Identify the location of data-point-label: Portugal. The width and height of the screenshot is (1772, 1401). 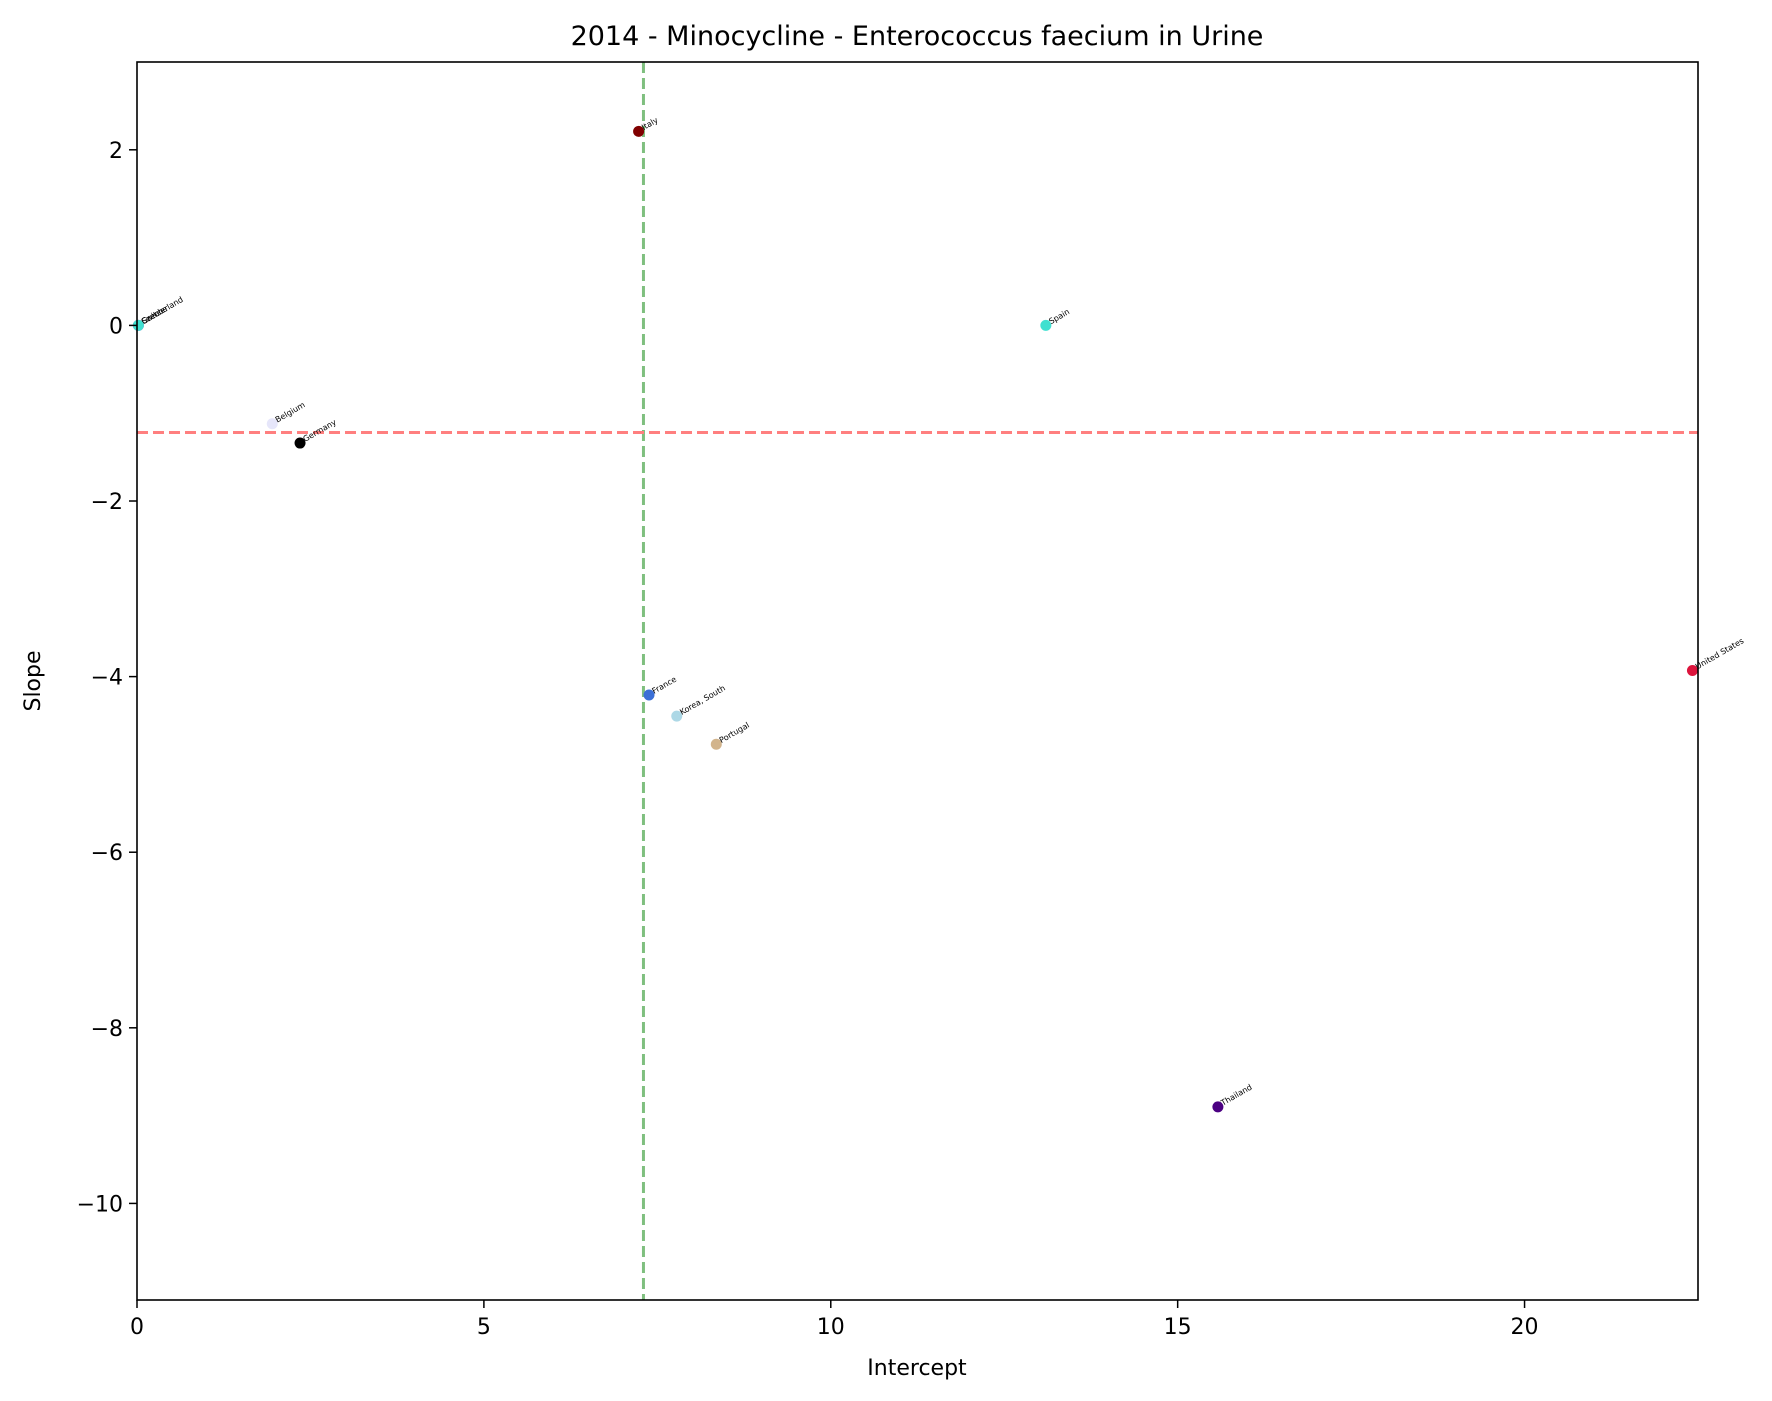
(734, 733).